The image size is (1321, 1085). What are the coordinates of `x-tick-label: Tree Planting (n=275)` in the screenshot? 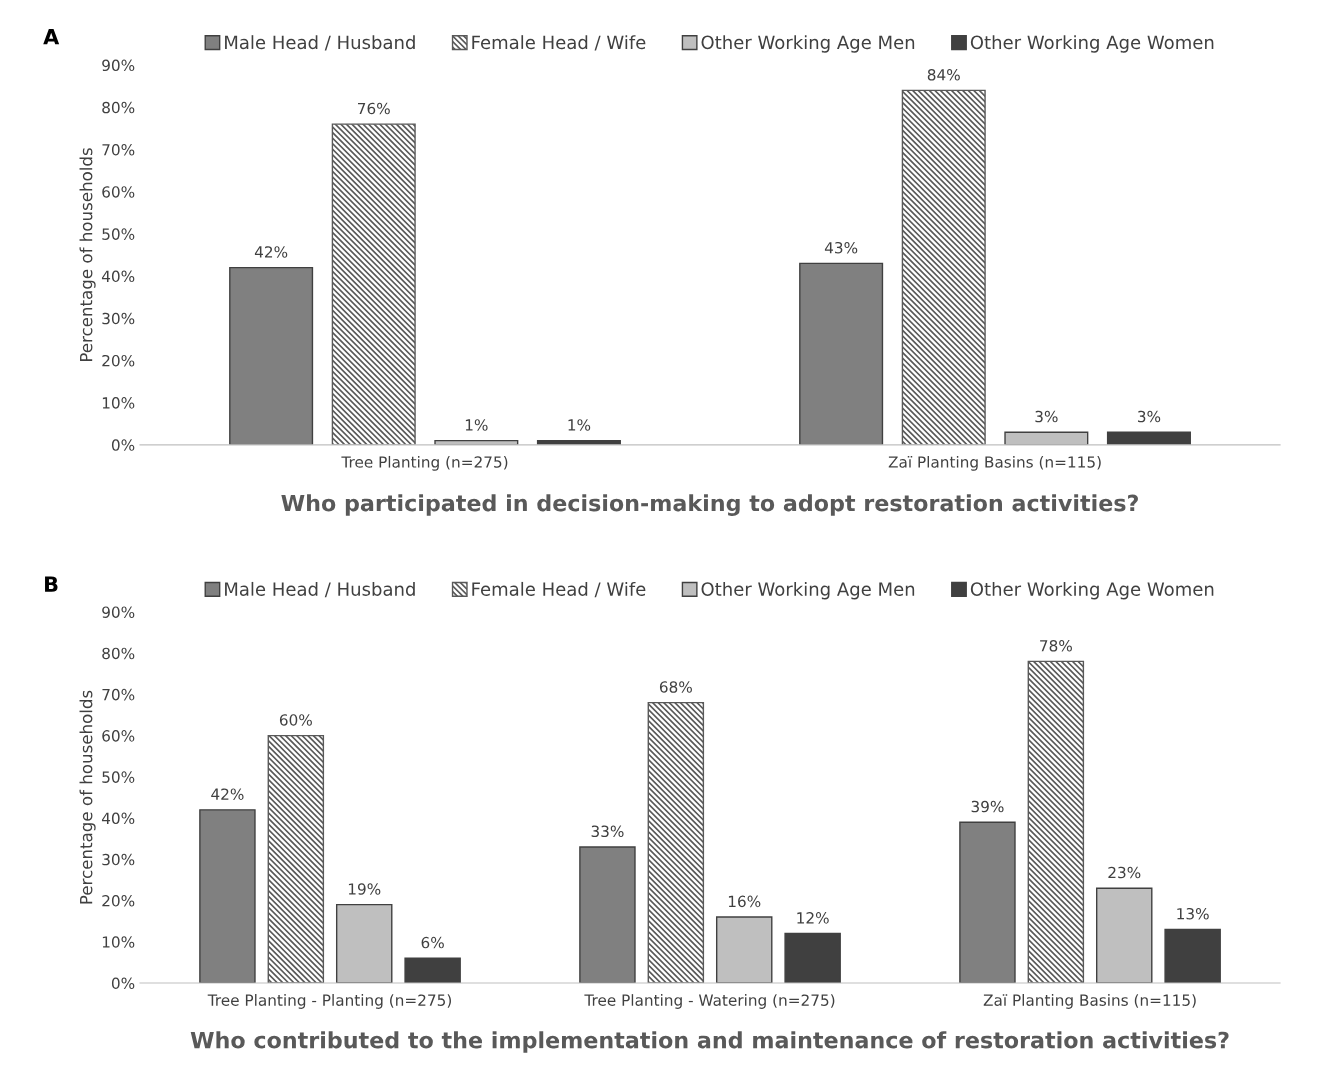 It's located at (424, 463).